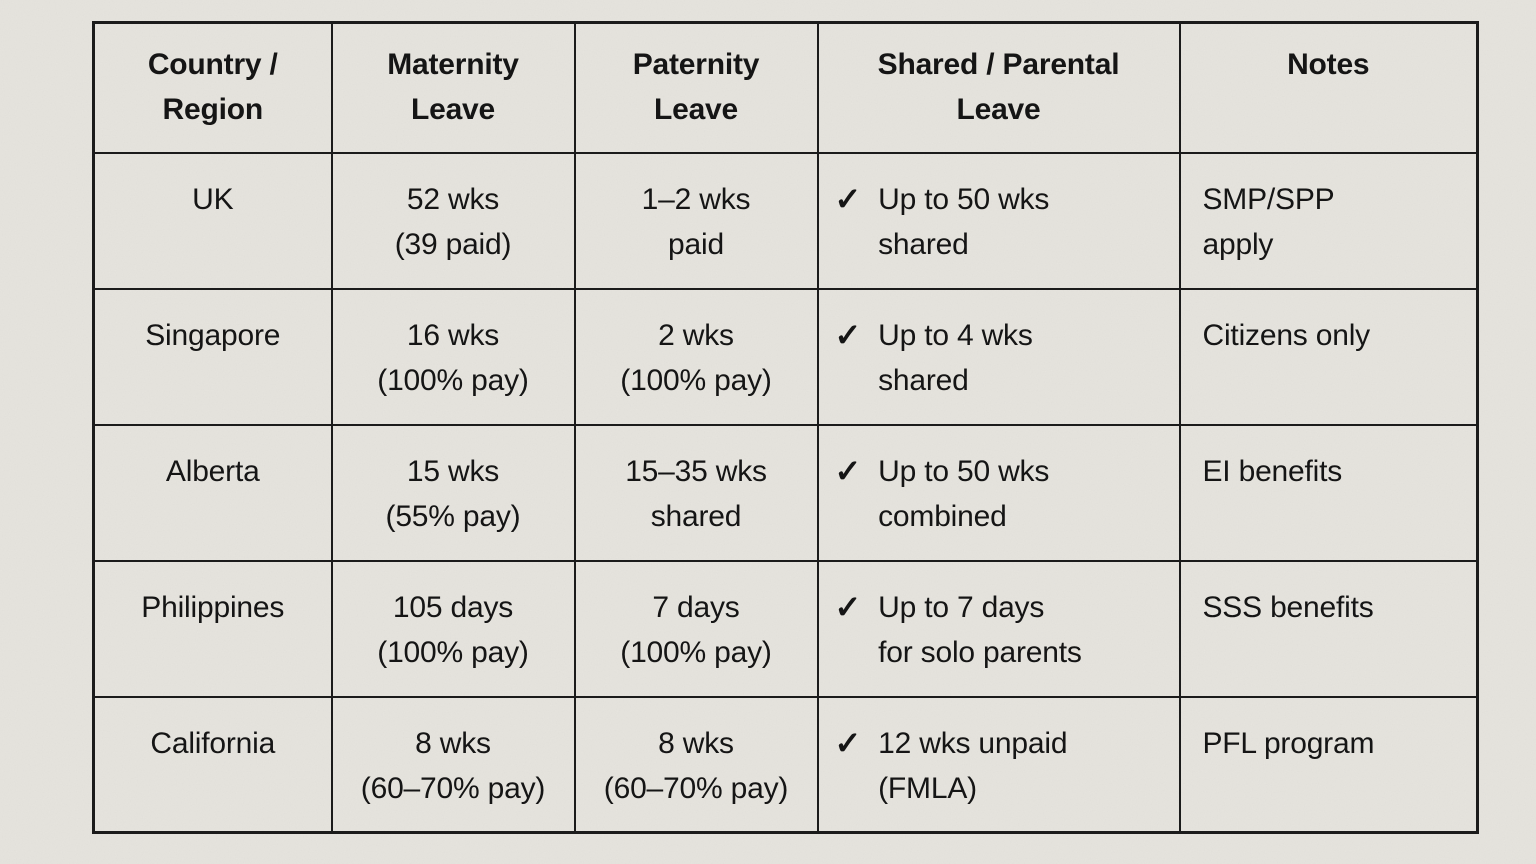 The image size is (1536, 864). What do you see at coordinates (1328, 87) in the screenshot?
I see `col-header-notes: Notes` at bounding box center [1328, 87].